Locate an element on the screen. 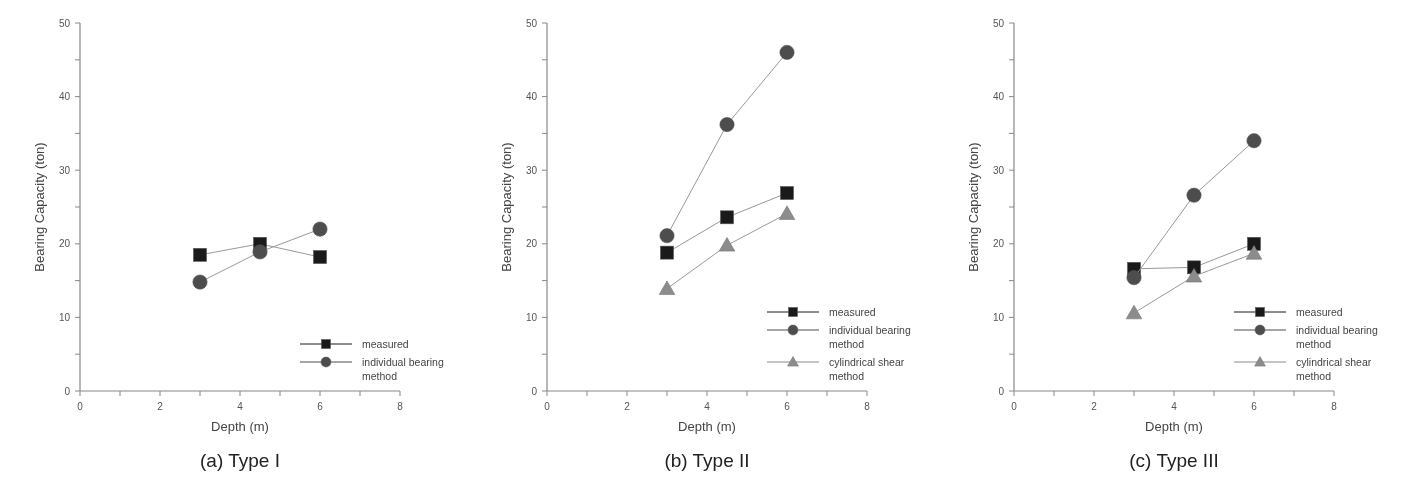  text: (a) Type I is located at coordinates (240, 460).